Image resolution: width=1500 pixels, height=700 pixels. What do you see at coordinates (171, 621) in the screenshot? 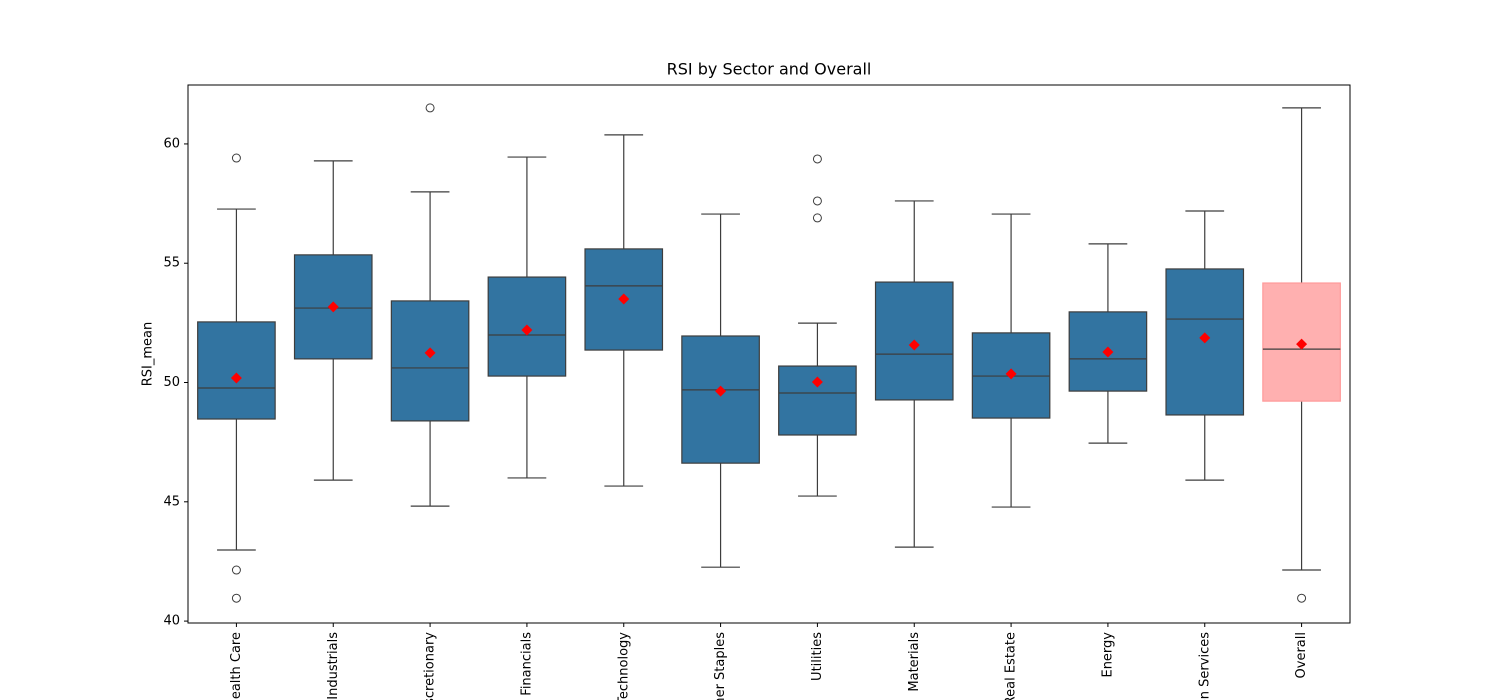
I see `y-tick-label: 40` at bounding box center [171, 621].